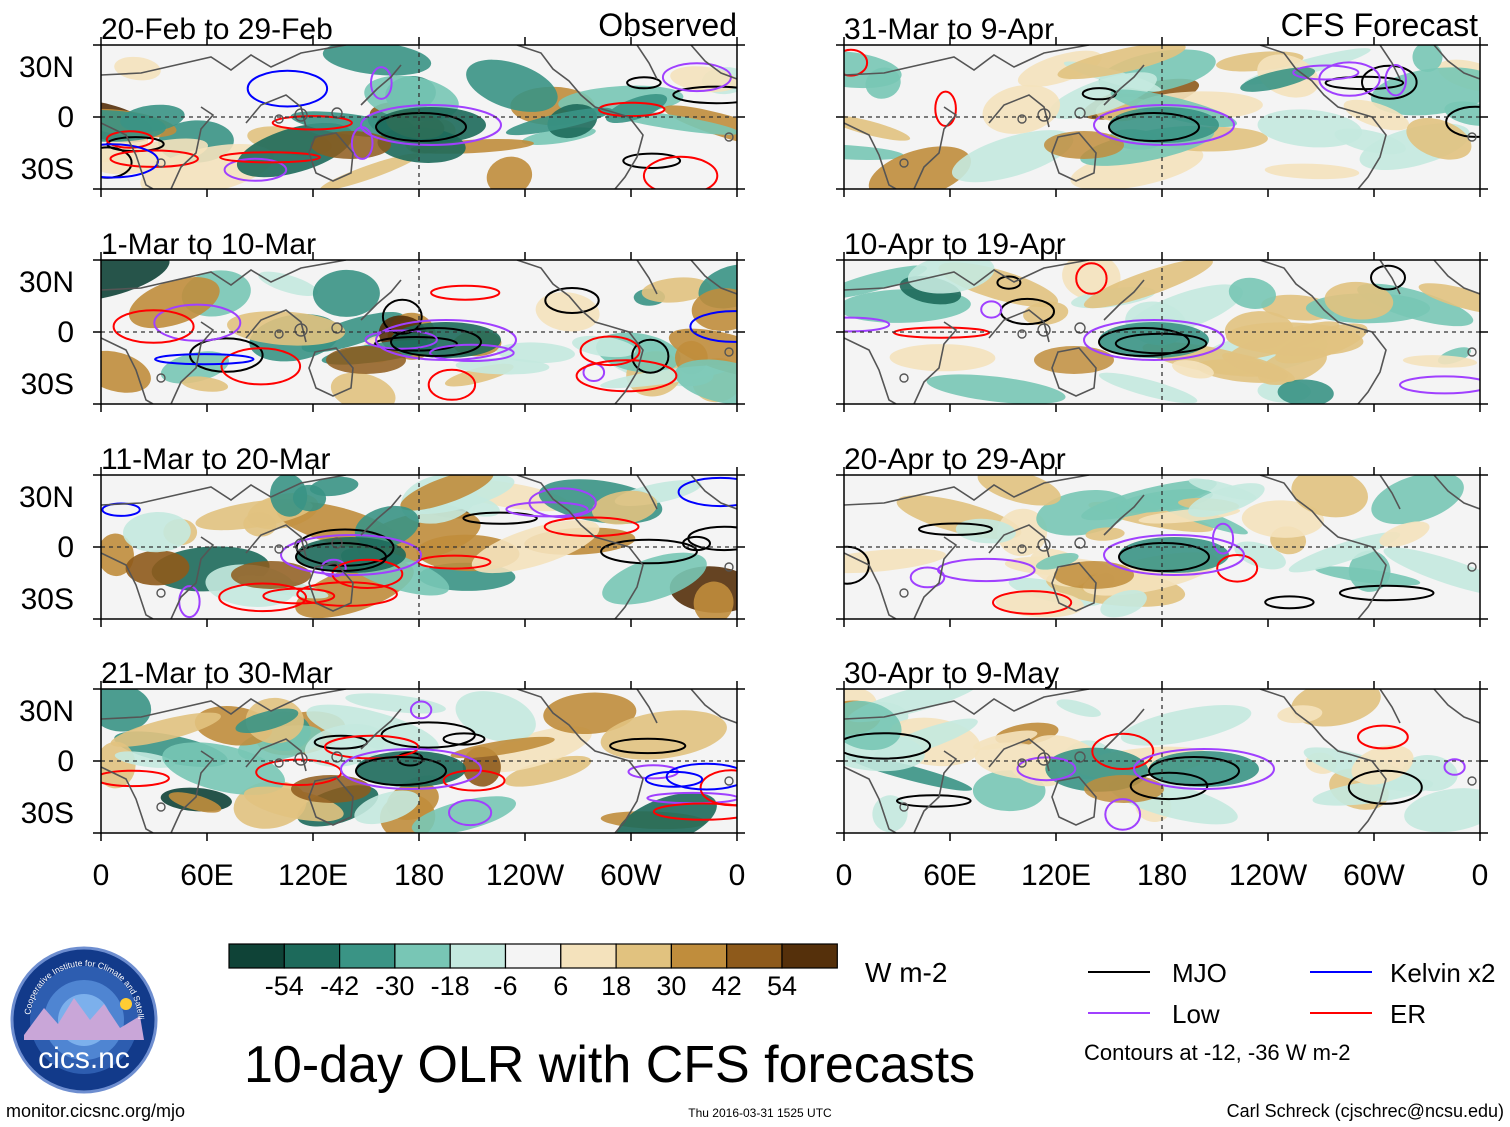  I want to click on x-tick-label: 60E, so click(949, 875).